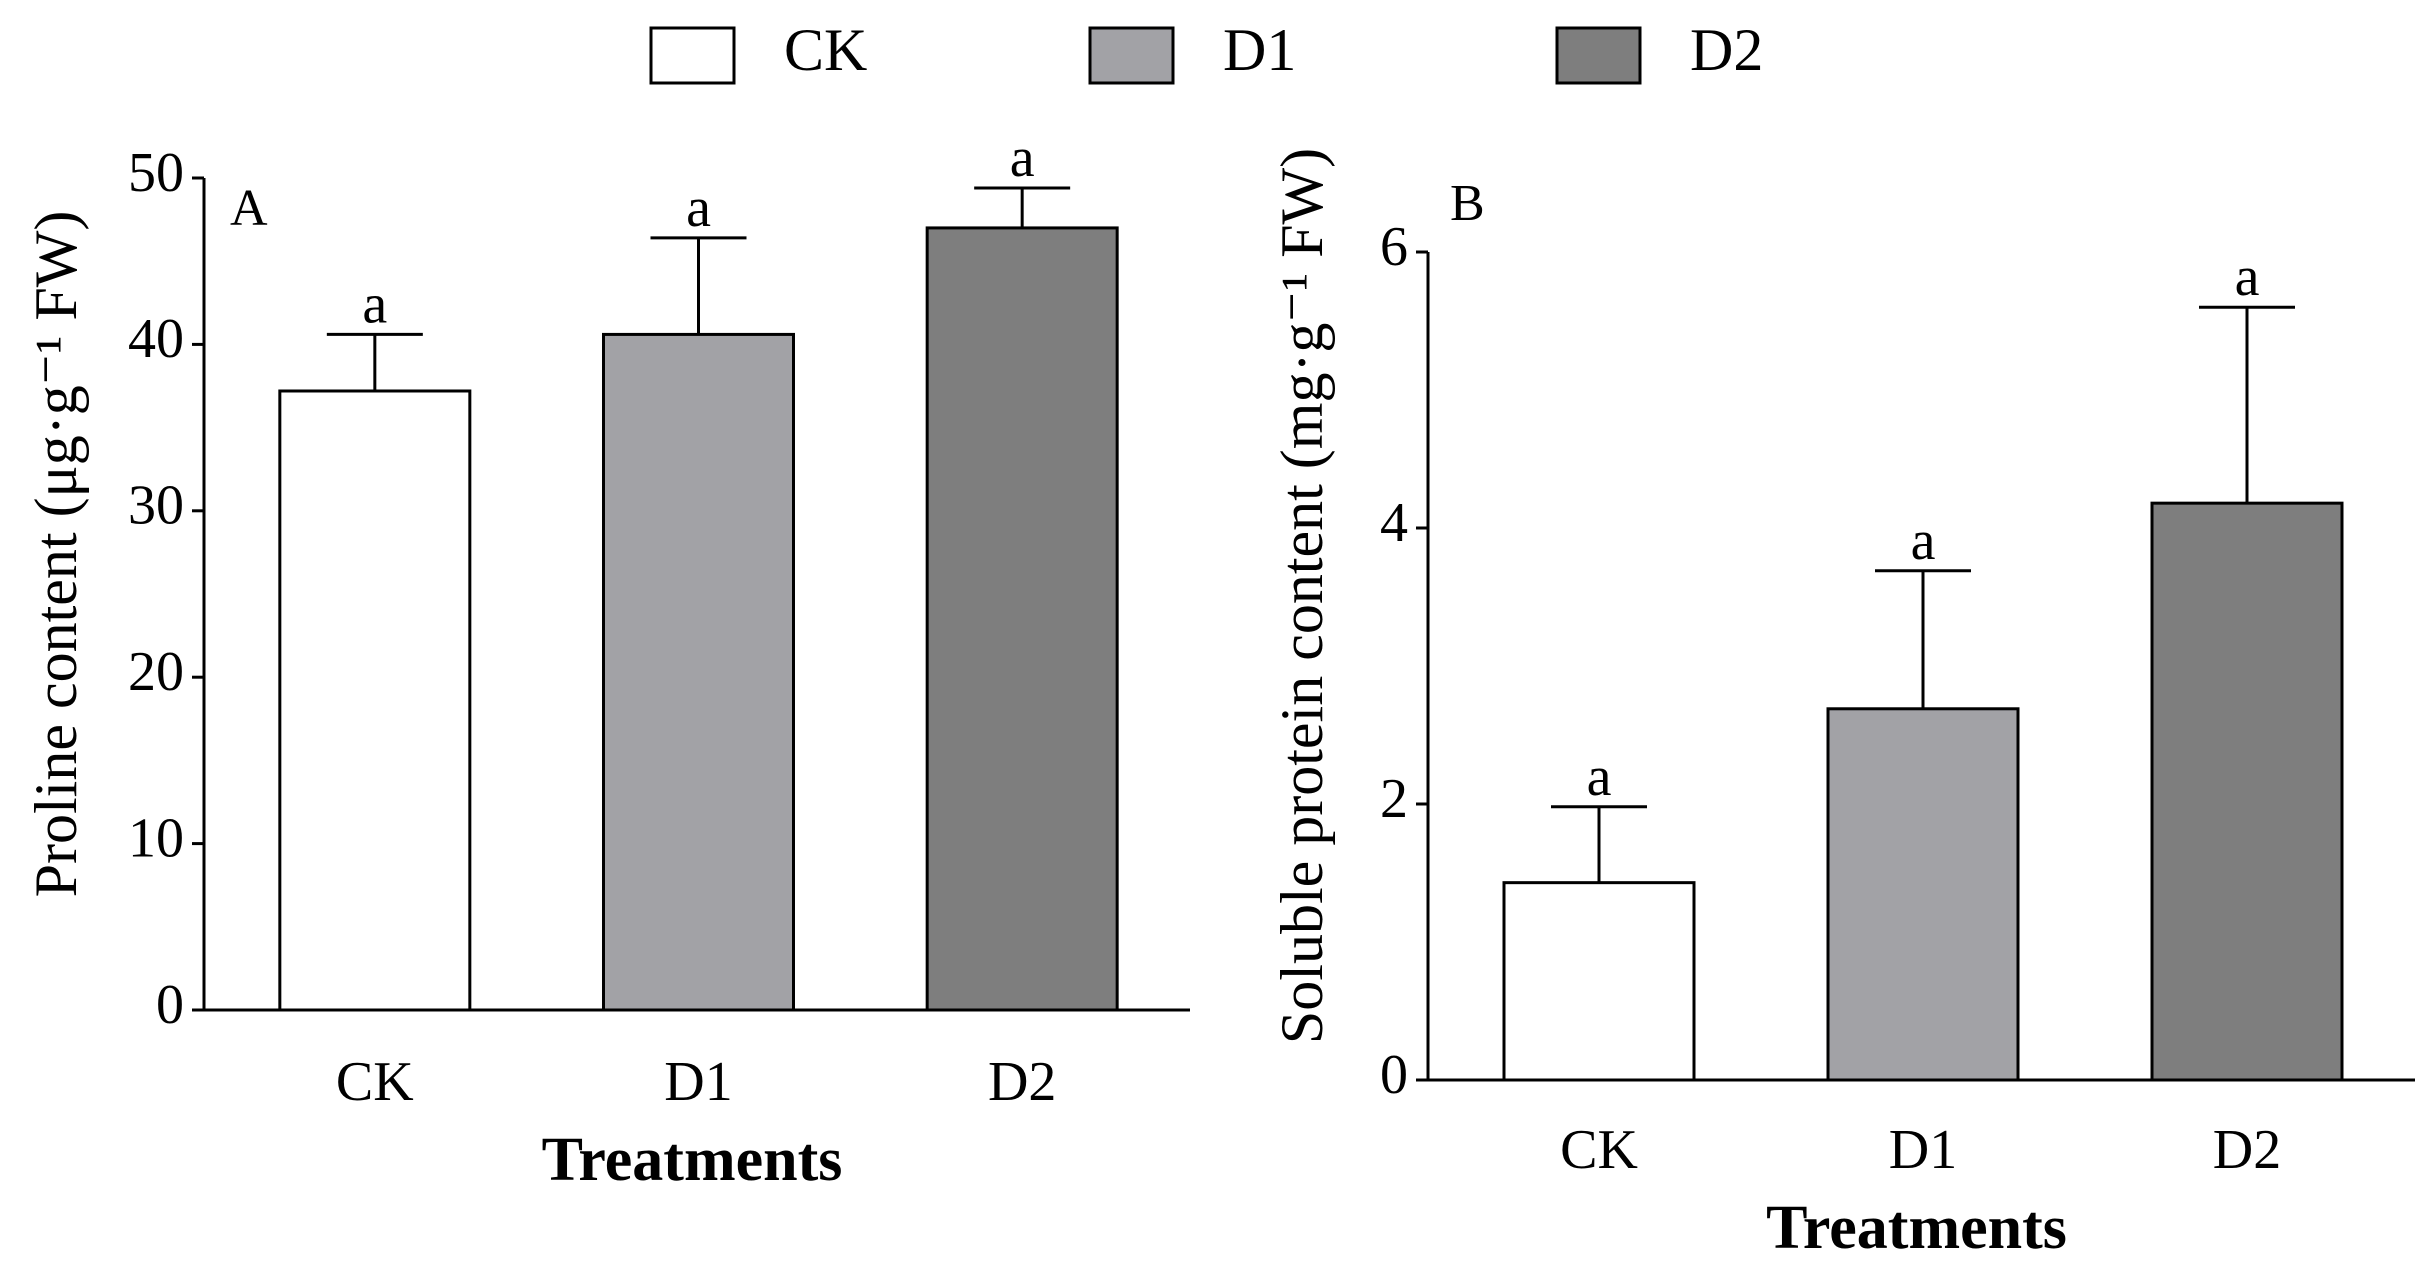 This screenshot has width=2421, height=1284. I want to click on legend-swatch-d1, so click(1131, 55).